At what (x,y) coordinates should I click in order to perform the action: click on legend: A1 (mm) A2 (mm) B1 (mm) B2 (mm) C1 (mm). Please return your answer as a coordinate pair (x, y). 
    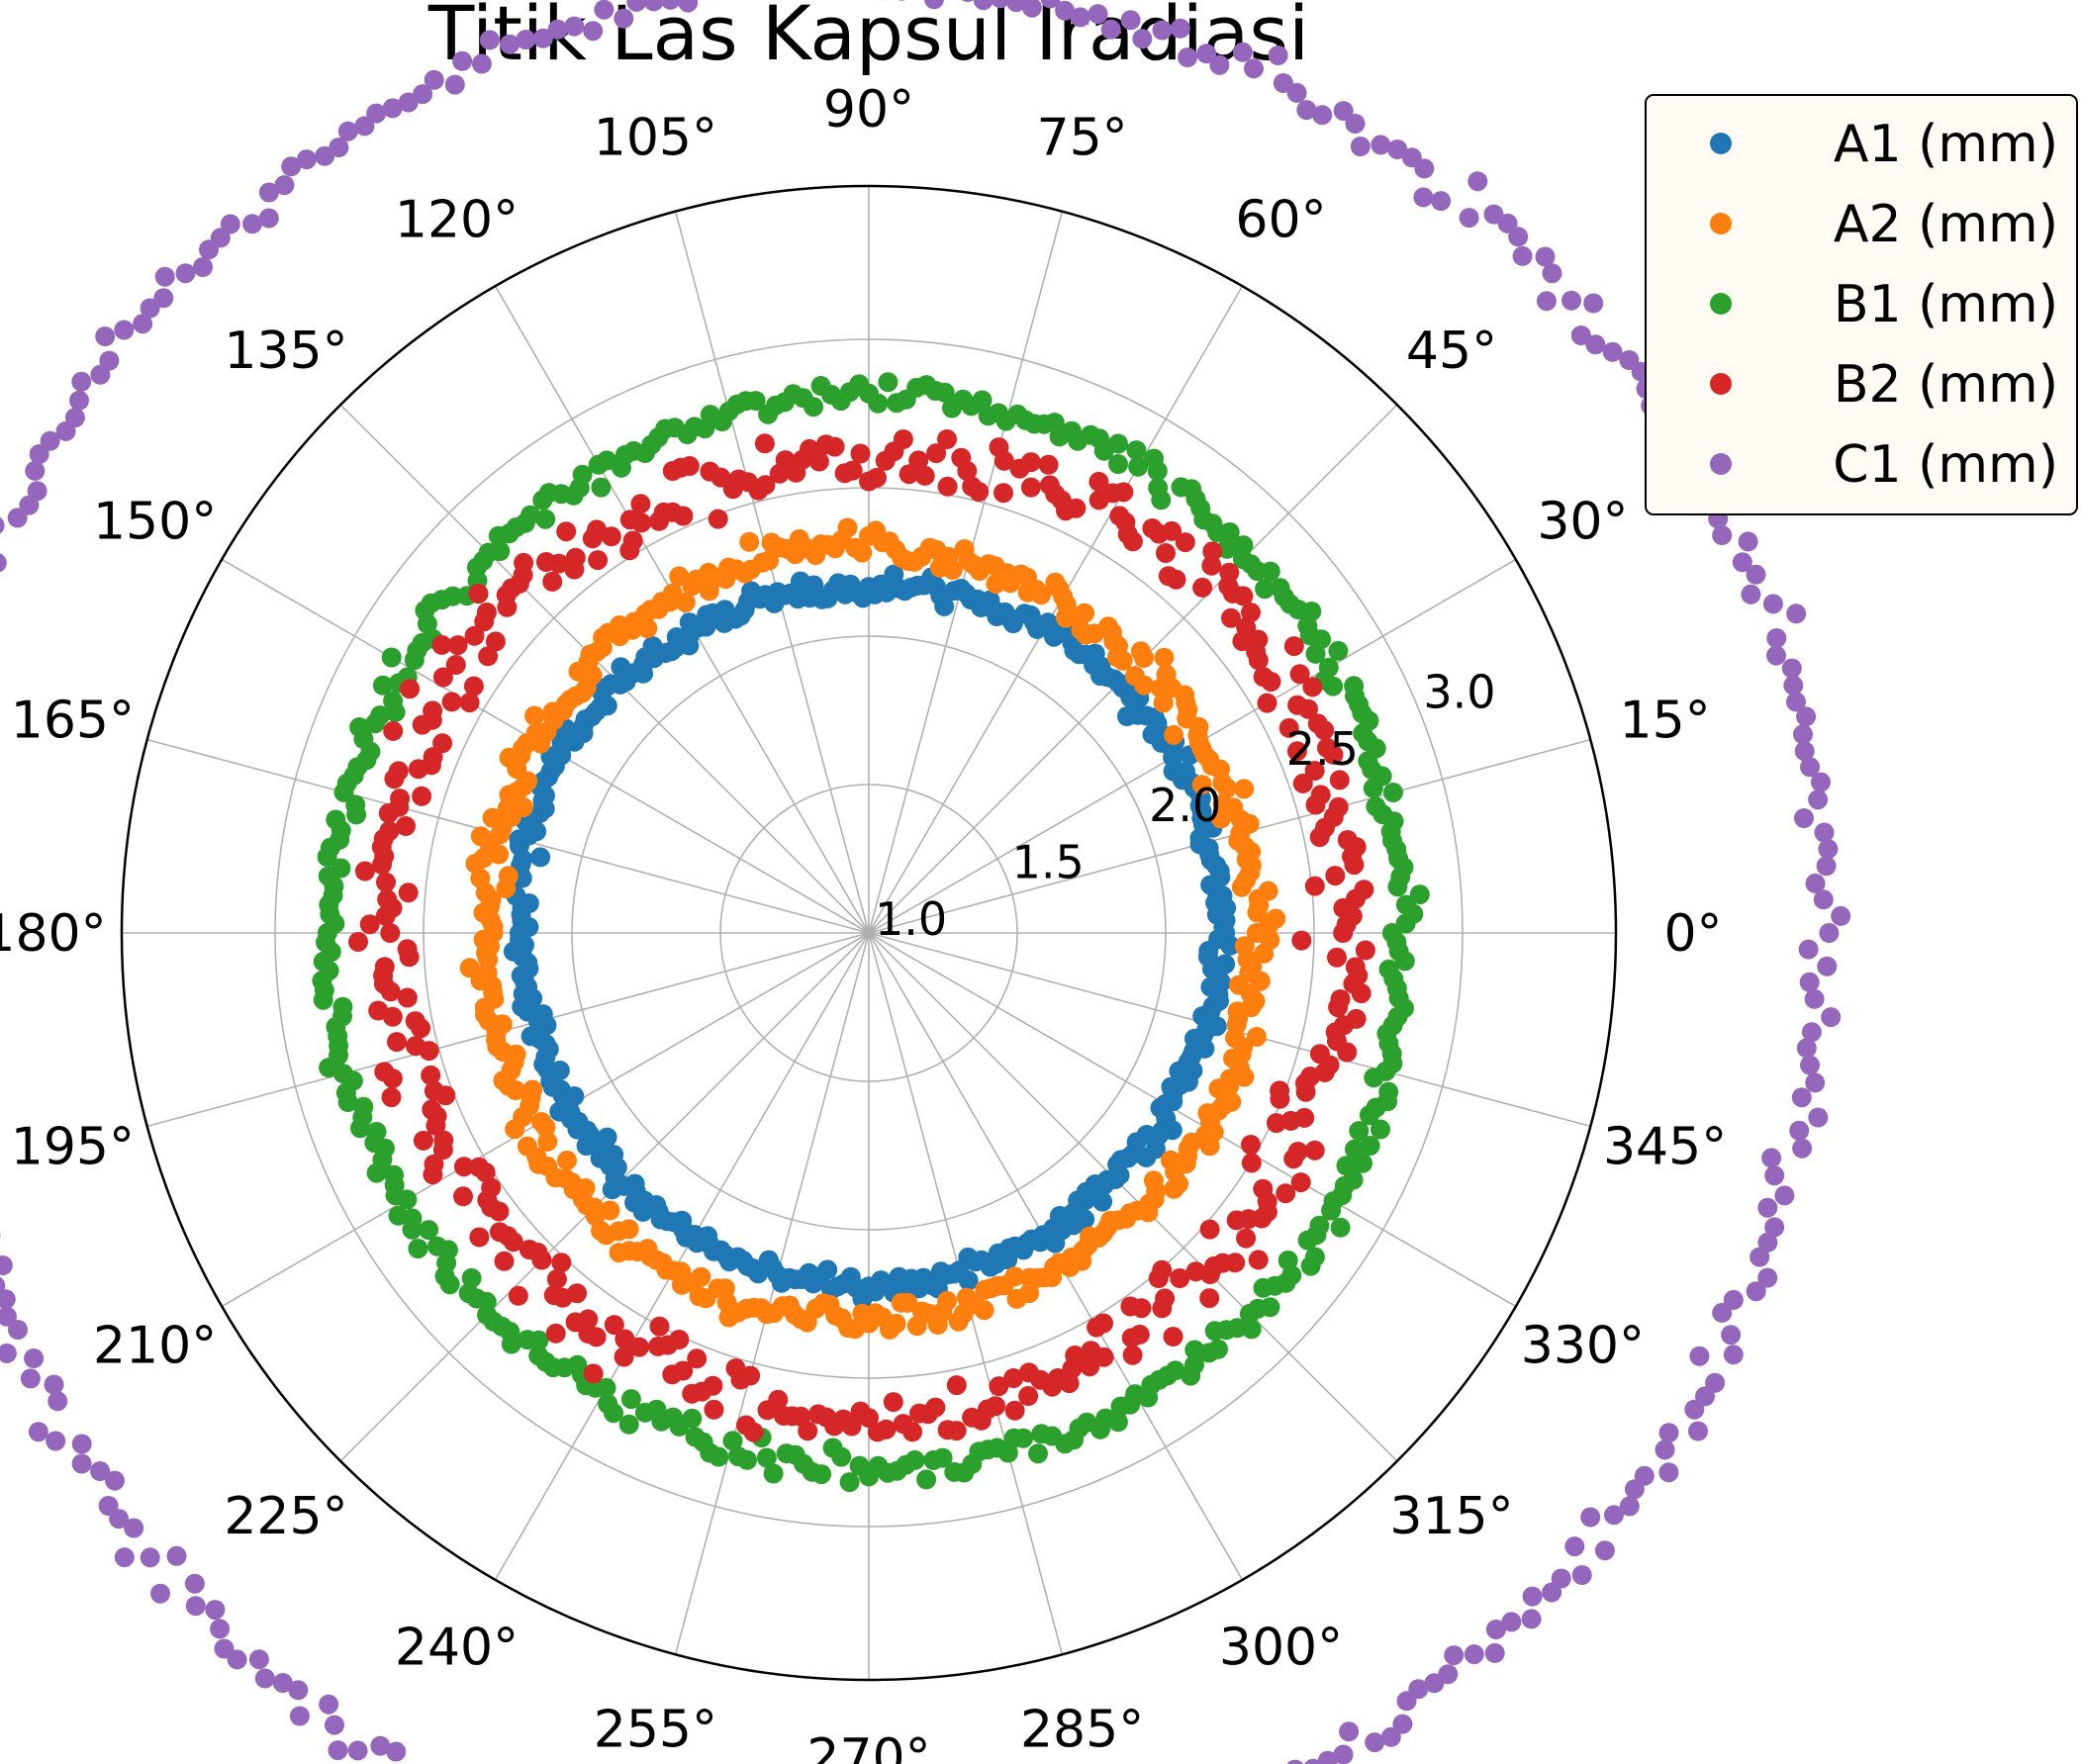
    Looking at the image, I should click on (1861, 304).